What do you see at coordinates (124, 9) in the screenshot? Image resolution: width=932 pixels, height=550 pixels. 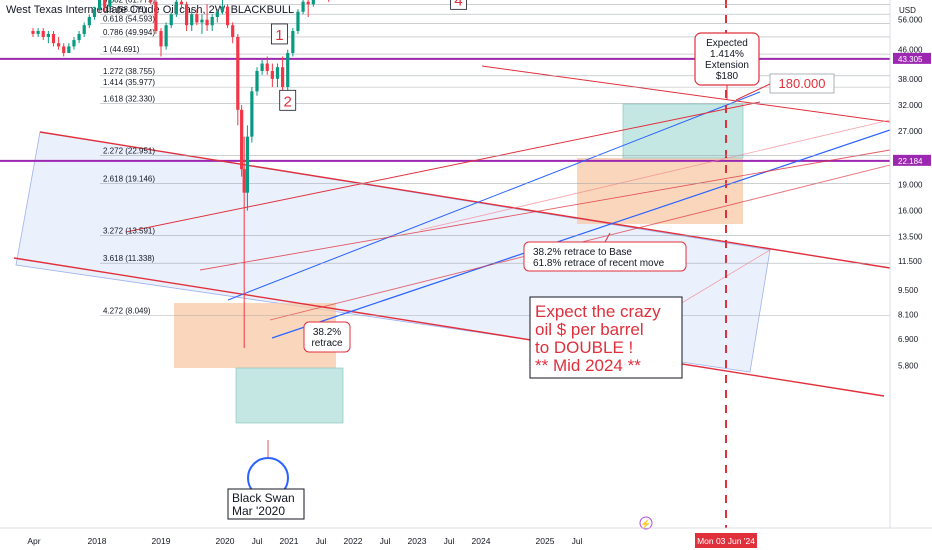 I see `fib-label: 0.5 (58.075)` at bounding box center [124, 9].